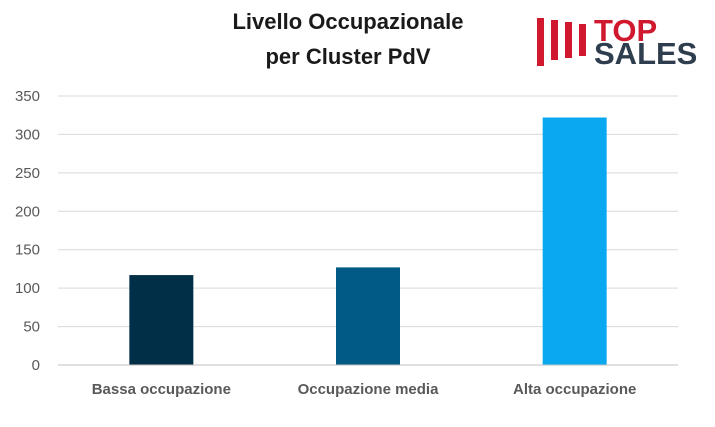  What do you see at coordinates (27, 231) in the screenshot?
I see `y-axis-ticks: 0 50 100 150 200 250 300 350` at bounding box center [27, 231].